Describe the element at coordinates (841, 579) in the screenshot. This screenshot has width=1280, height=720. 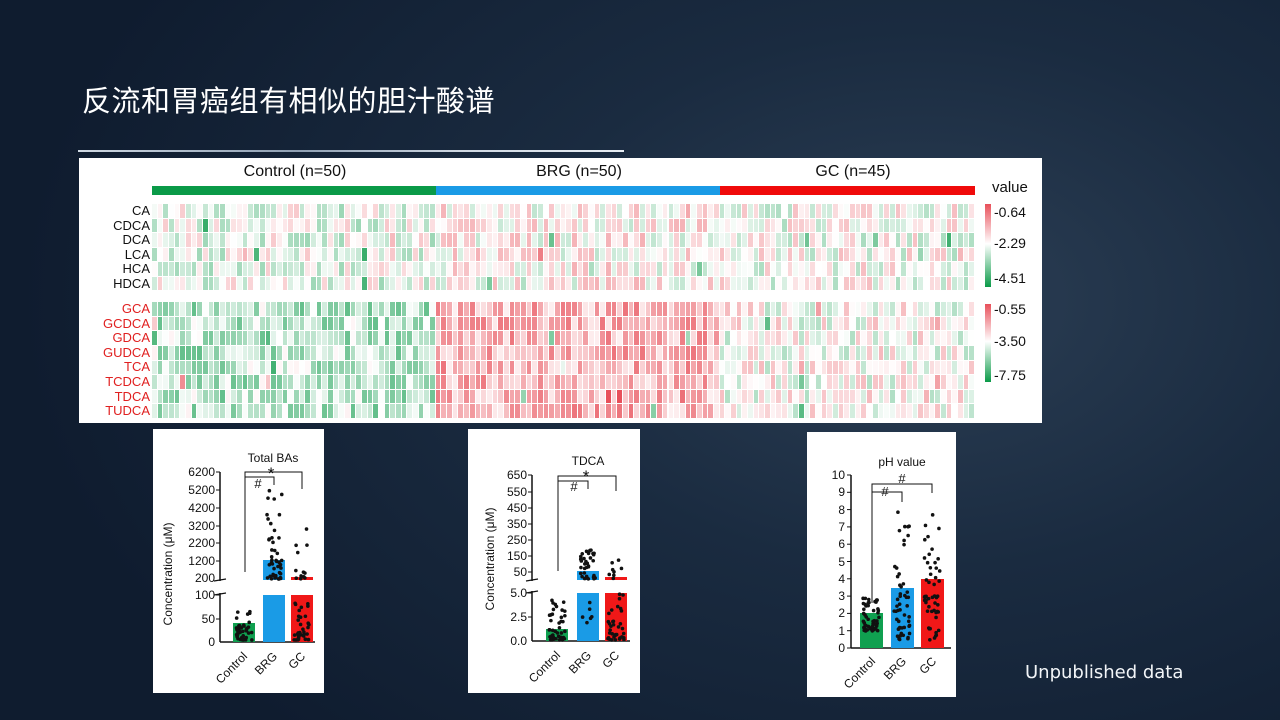
I see `y-tick: 4` at that location.